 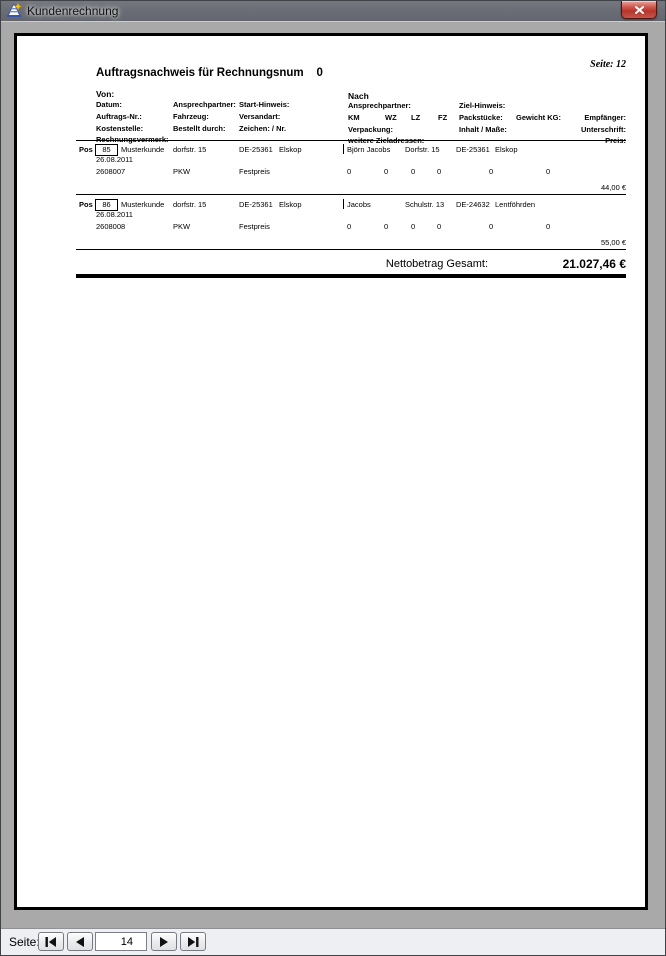 I want to click on label-ansprechpartner-rechts: Ansprechpartner:, so click(x=379, y=105).